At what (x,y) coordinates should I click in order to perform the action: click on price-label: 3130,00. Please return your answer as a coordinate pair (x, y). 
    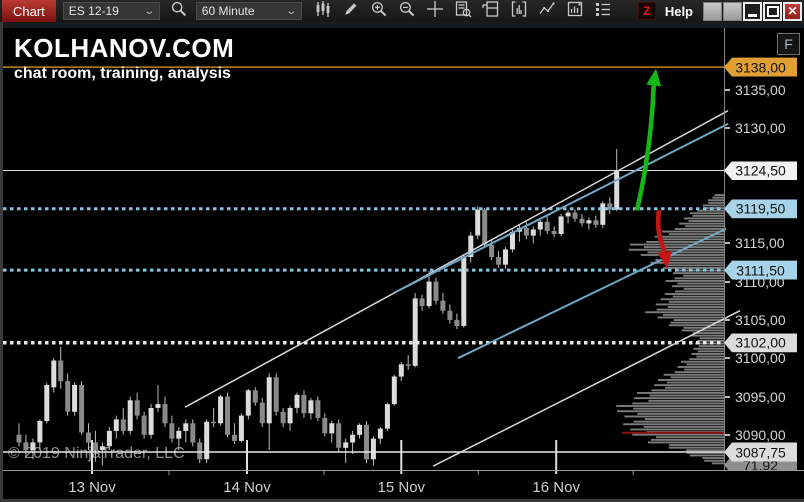
    Looking at the image, I should click on (760, 128).